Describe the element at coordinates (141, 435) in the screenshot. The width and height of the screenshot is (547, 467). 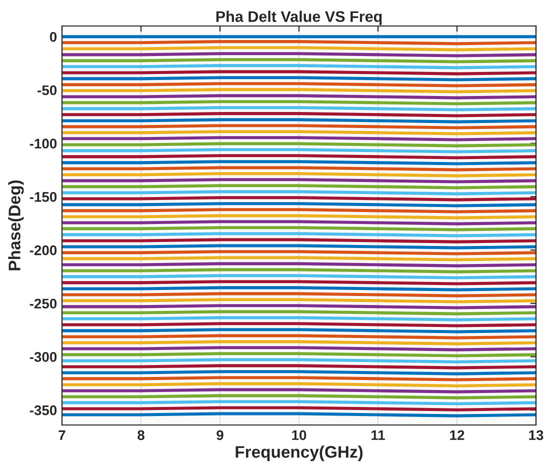
I see `x-tick-label: 8` at that location.